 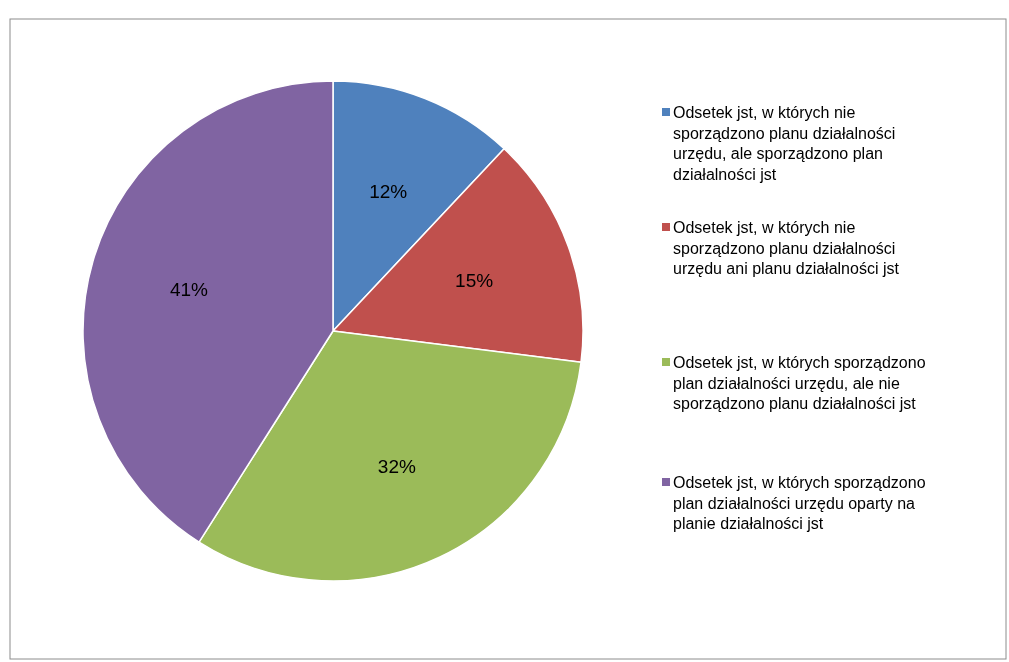 I want to click on legend-label: Odsetek jst, w których nie sporządzono planu działalności urzędu, ale sporządzono plan działalności jst, so click(x=784, y=143).